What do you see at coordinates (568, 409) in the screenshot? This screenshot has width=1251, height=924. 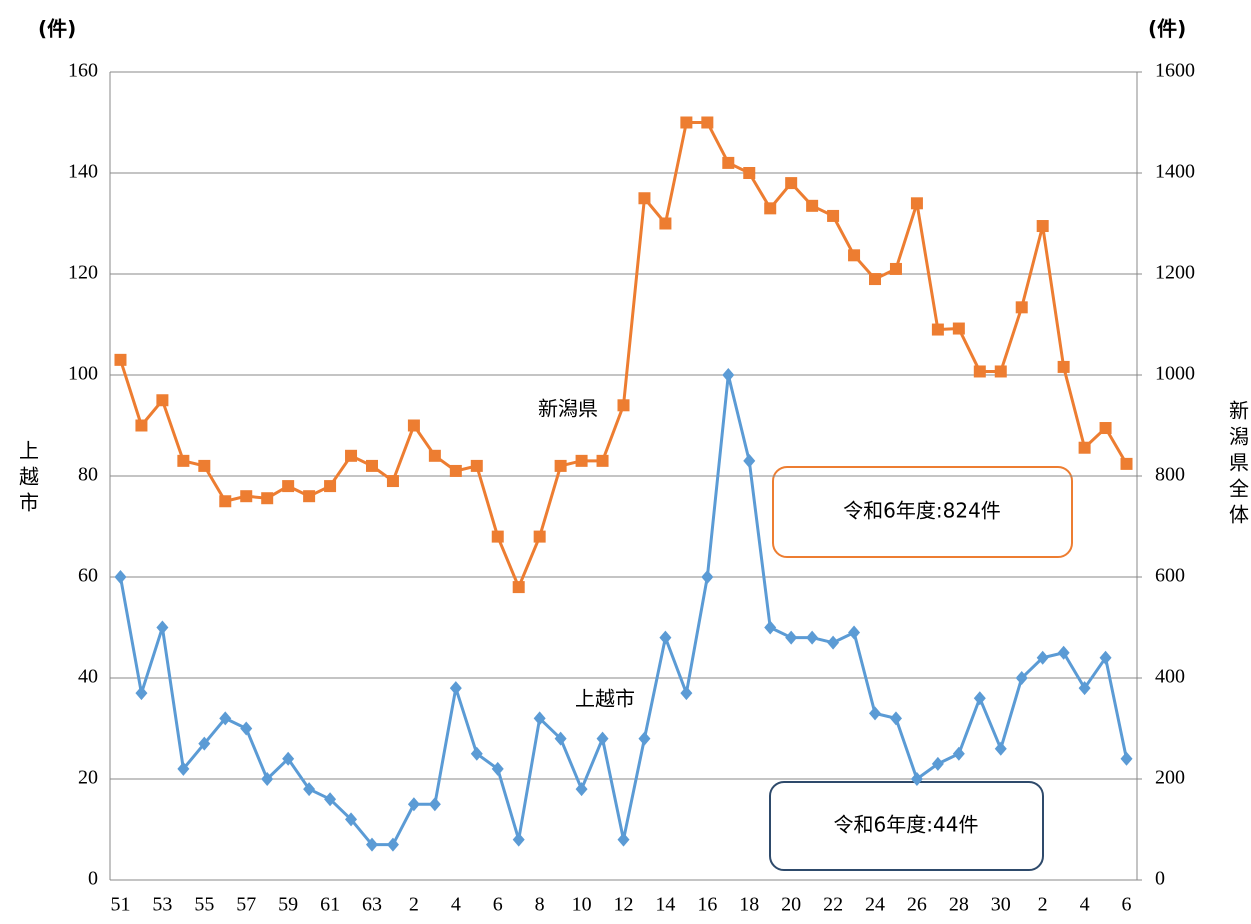 I see `series-label: 新潟県` at bounding box center [568, 409].